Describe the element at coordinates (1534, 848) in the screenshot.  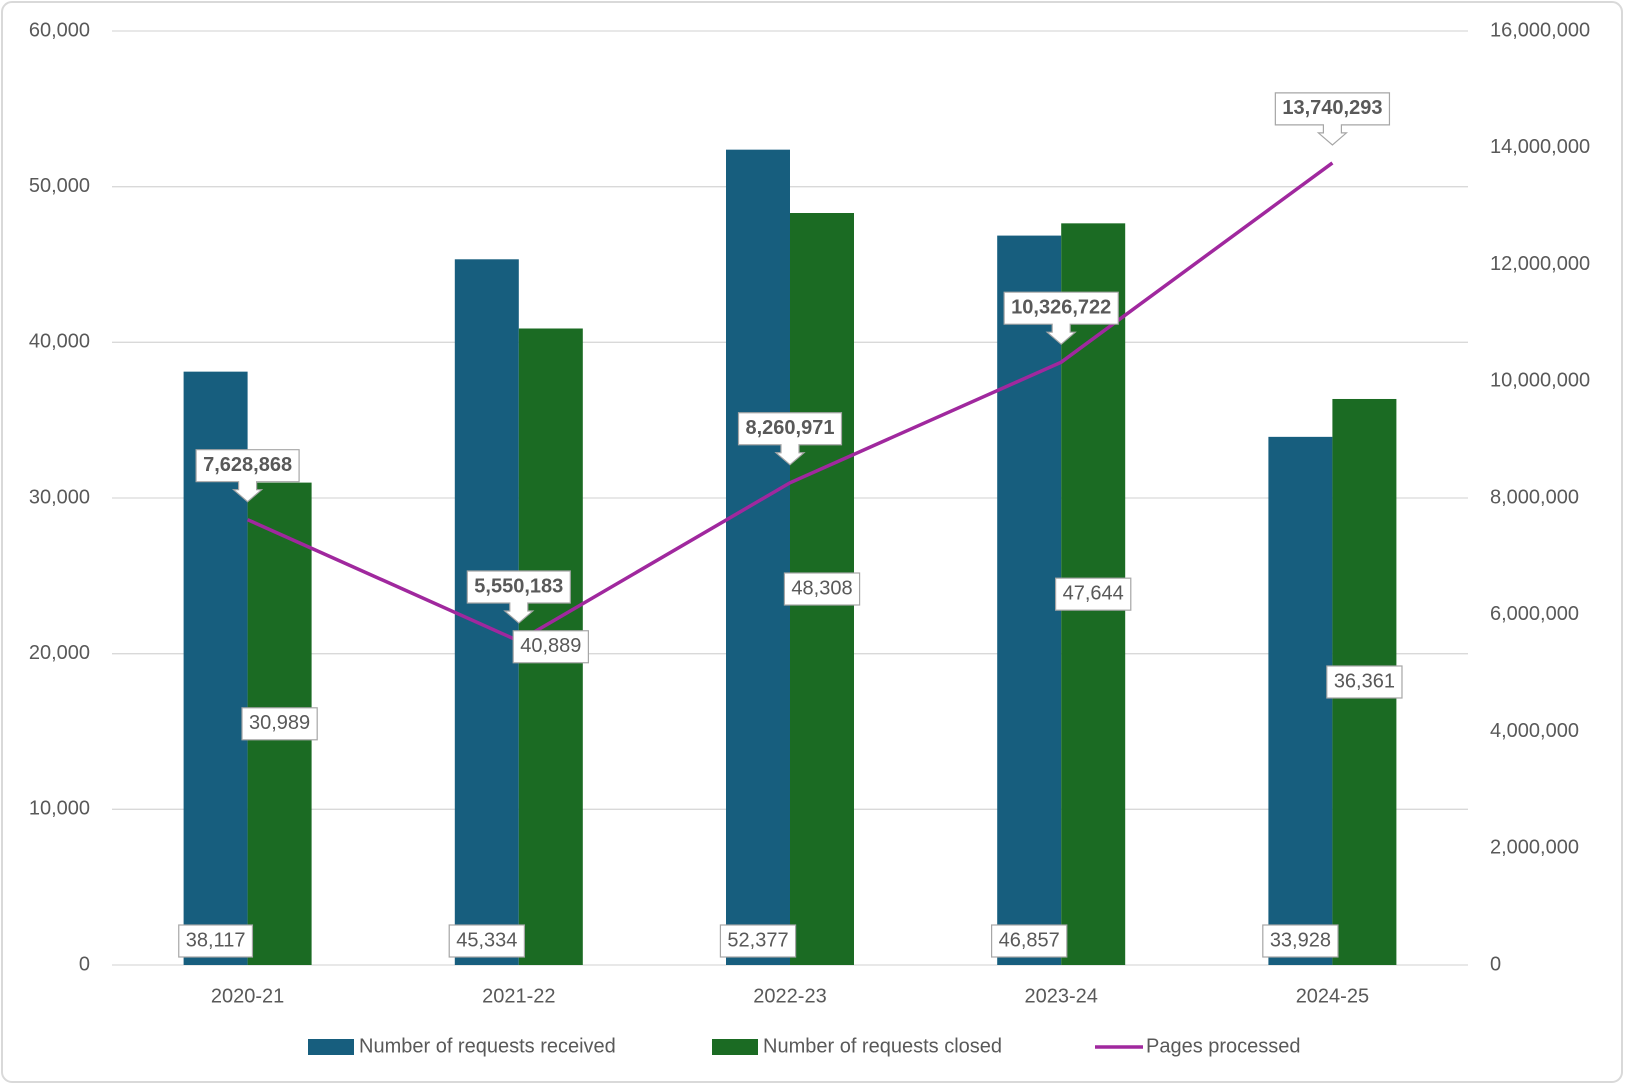
I see `y2-tick-label: 2,000,000` at that location.